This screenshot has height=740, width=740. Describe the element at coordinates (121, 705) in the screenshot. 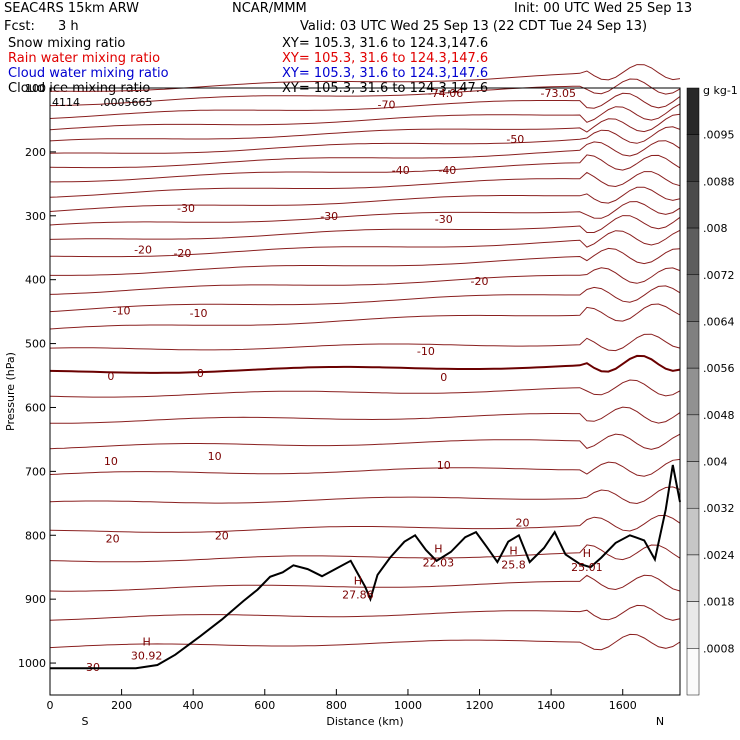

I see `x-tick-label: 200` at that location.